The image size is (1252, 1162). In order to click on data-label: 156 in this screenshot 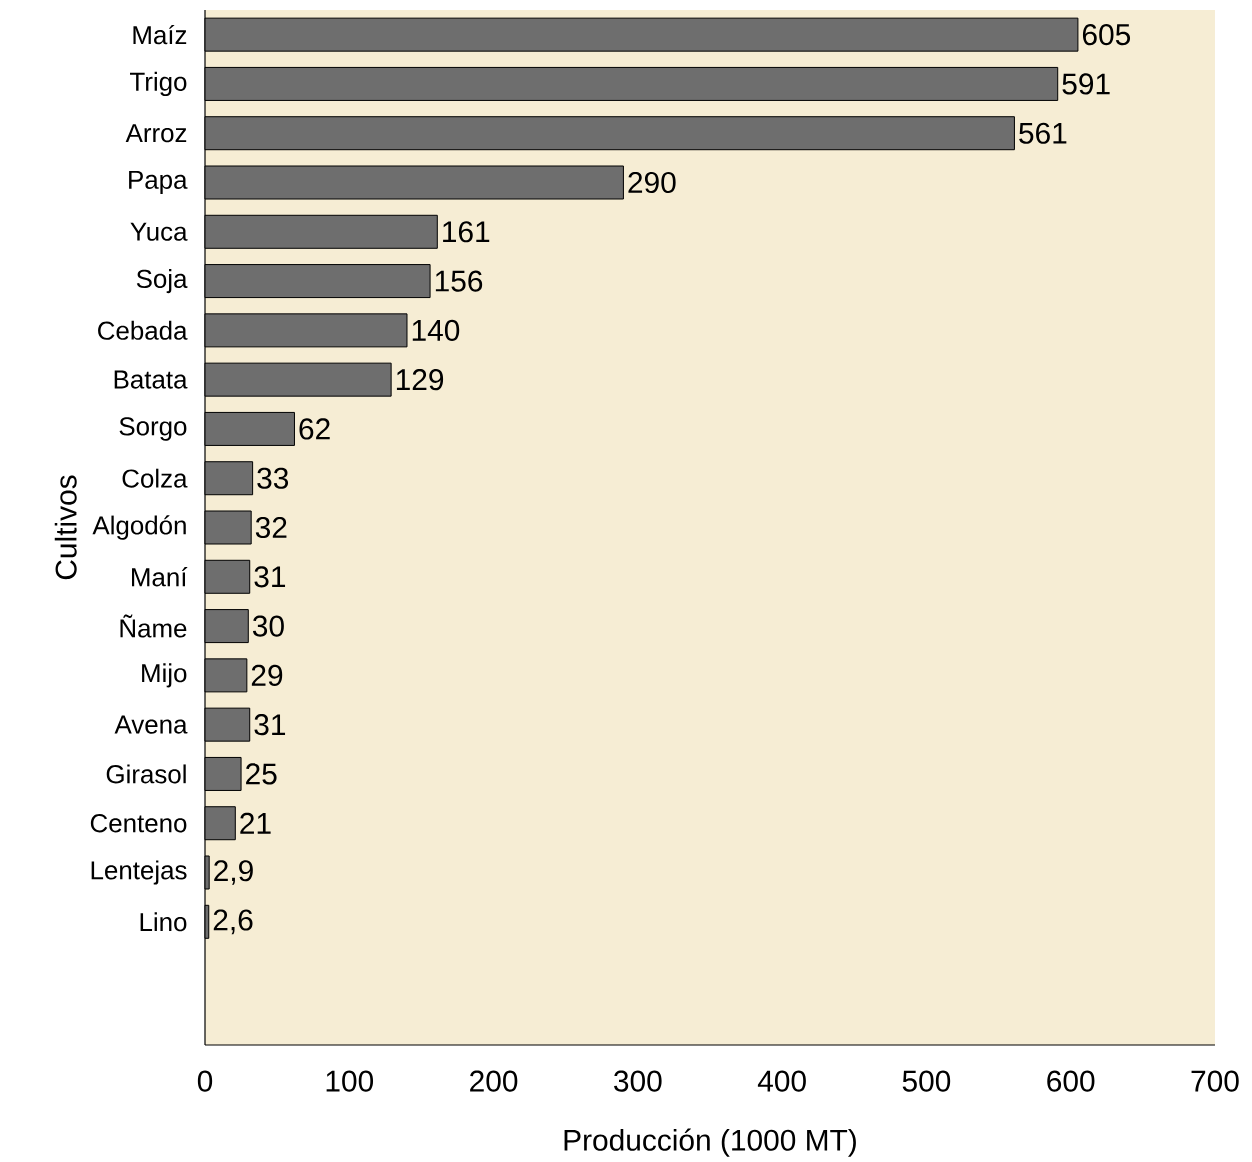, I will do `click(459, 281)`.